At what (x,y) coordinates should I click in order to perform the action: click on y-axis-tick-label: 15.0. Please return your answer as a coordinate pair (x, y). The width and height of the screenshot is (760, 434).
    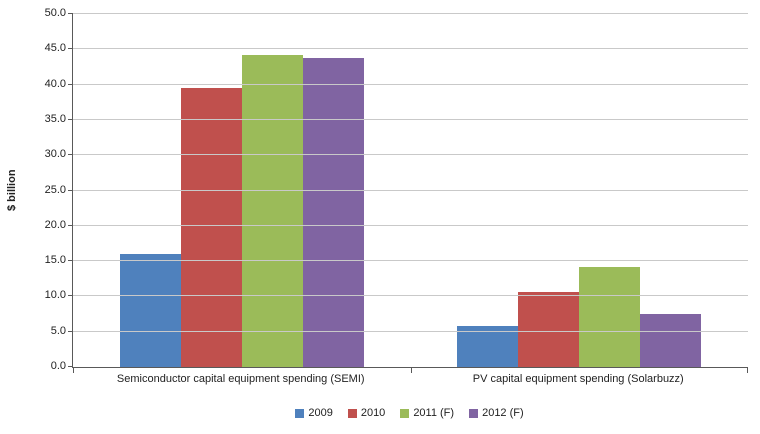
    Looking at the image, I should click on (55, 260).